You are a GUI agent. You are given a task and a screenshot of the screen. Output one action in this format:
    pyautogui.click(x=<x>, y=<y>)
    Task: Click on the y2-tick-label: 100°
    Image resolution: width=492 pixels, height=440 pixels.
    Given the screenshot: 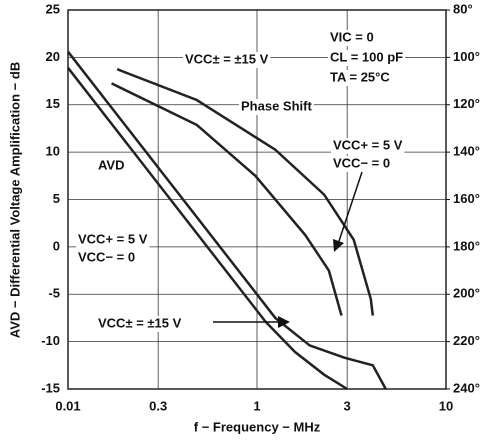 What is the action you would take?
    pyautogui.click(x=466, y=56)
    